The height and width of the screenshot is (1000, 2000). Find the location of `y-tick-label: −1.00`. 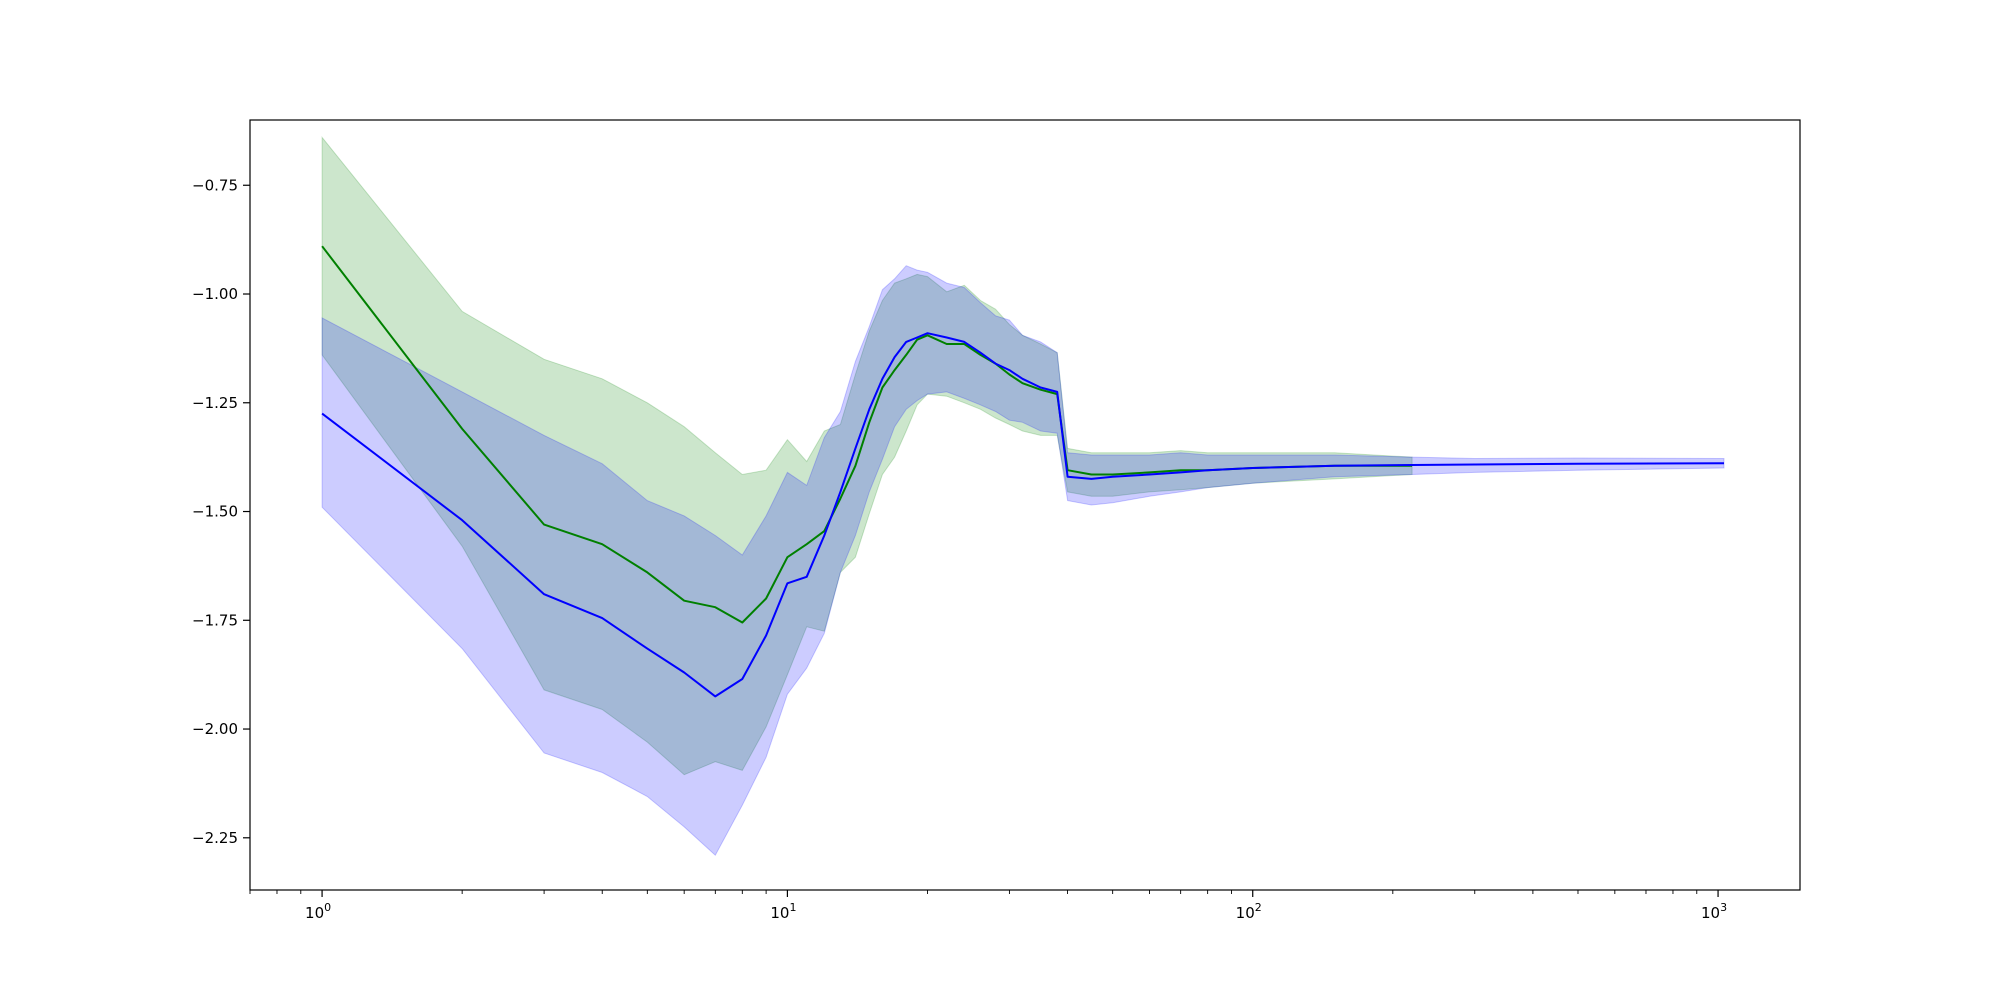

y-tick-label: −1.00 is located at coordinates (215, 294).